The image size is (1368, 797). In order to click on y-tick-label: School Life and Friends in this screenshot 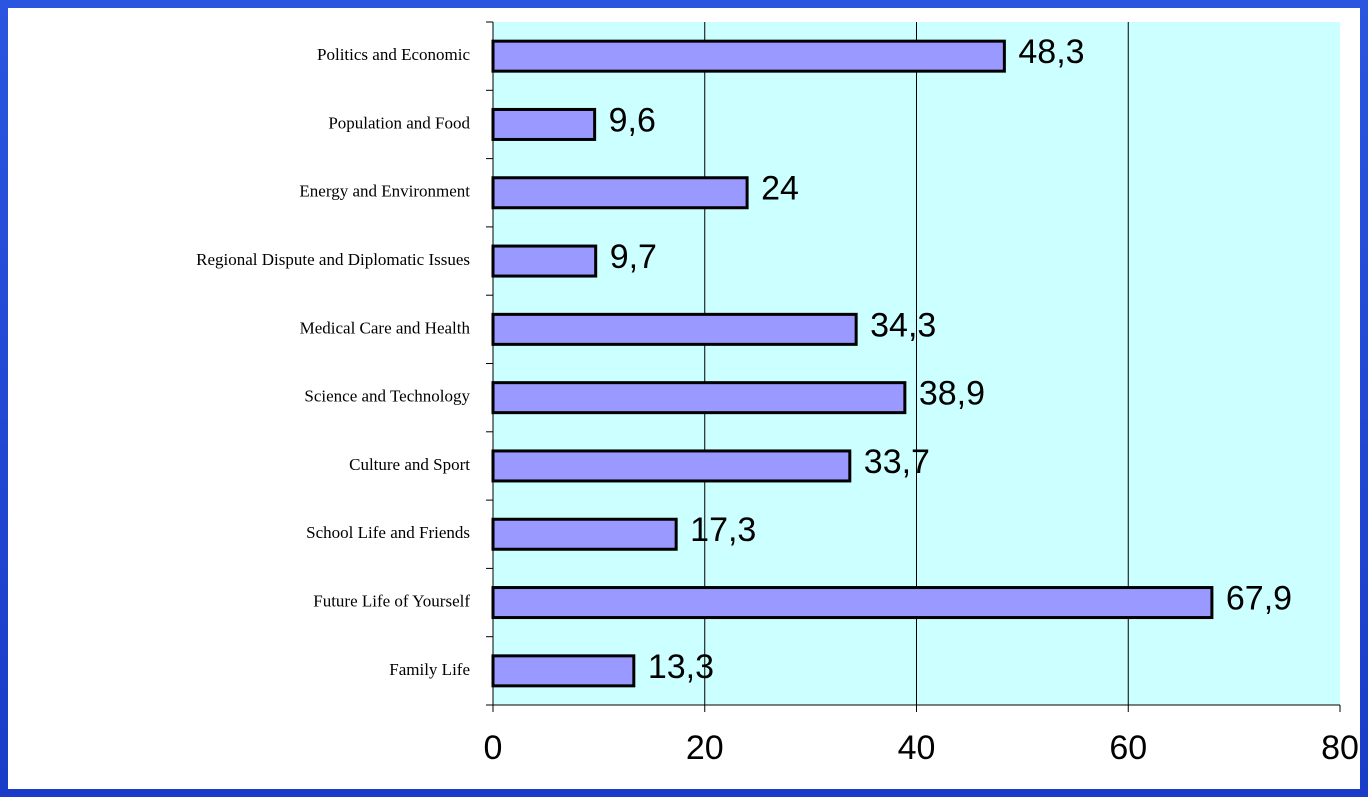, I will do `click(388, 532)`.